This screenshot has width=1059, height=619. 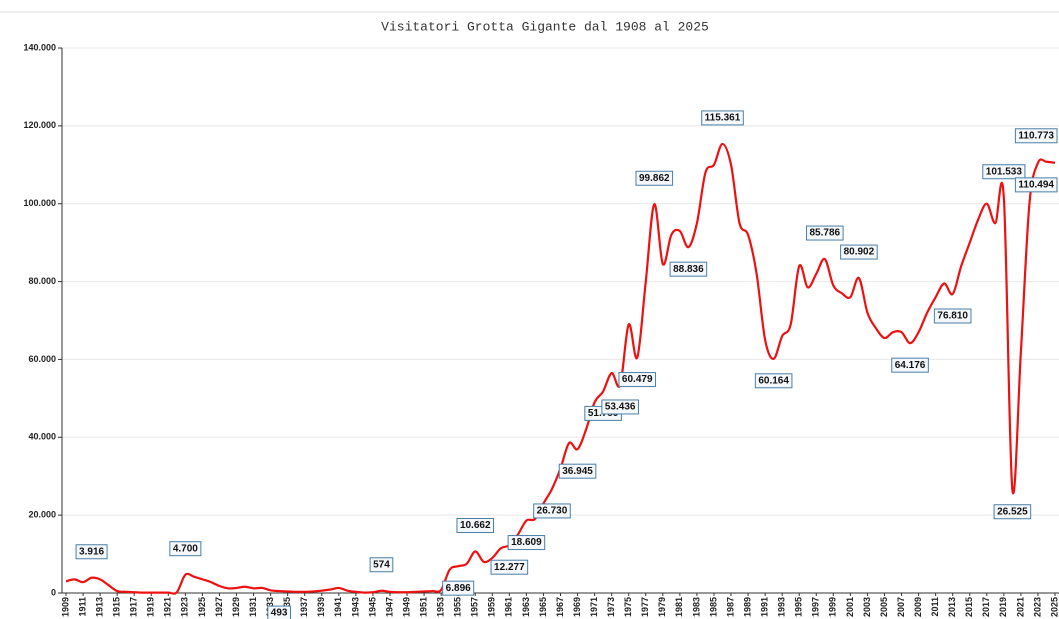 What do you see at coordinates (185, 607) in the screenshot?
I see `x-tick-label: 1923` at bounding box center [185, 607].